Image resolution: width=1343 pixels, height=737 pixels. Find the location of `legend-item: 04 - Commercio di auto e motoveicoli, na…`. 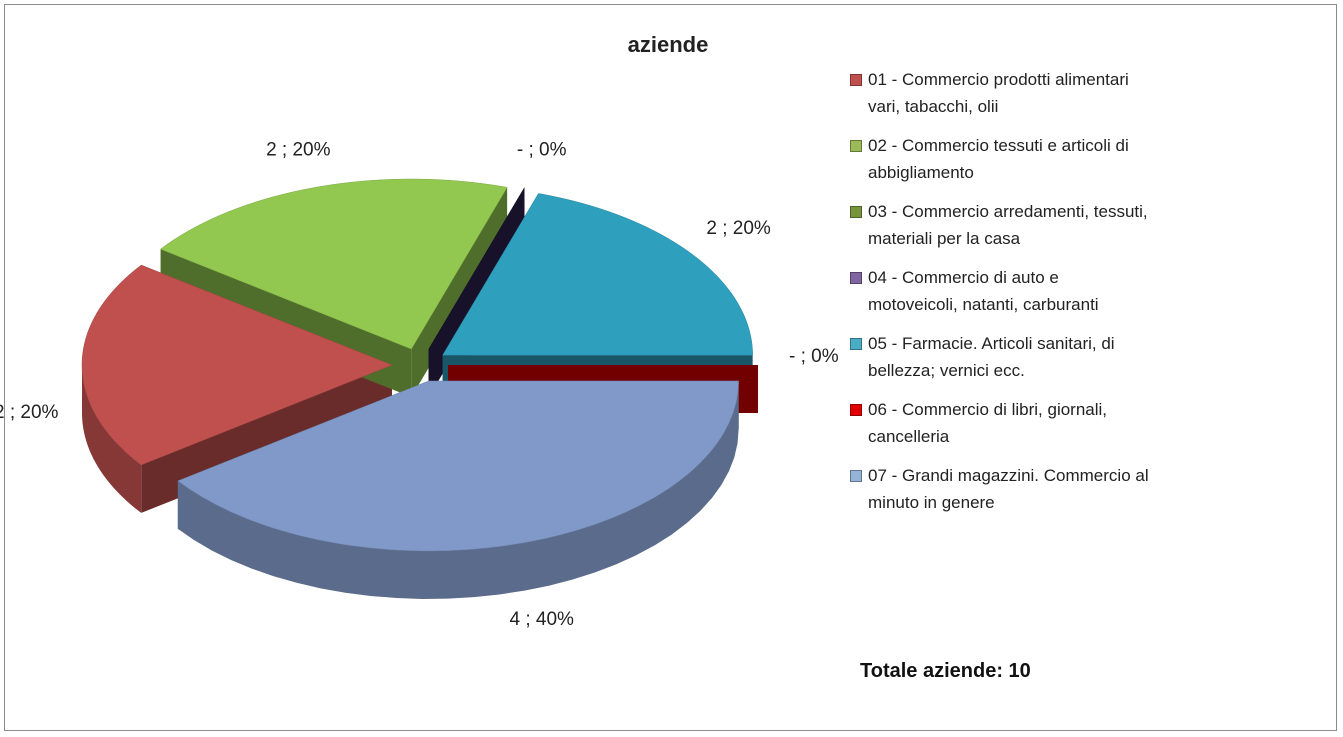

legend-item: 04 - Commercio di auto e motoveicoli, na… is located at coordinates (1000, 291).